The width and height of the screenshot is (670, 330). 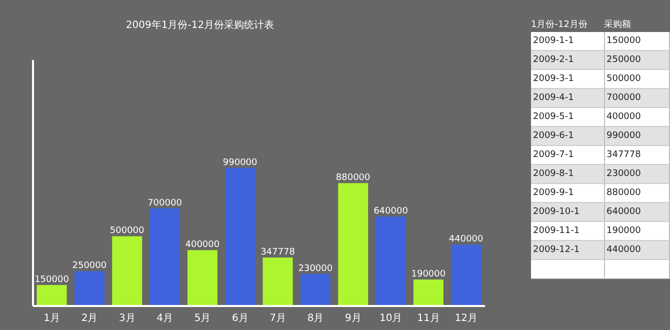 I want to click on category-label: 2009-5-1, so click(x=567, y=117).